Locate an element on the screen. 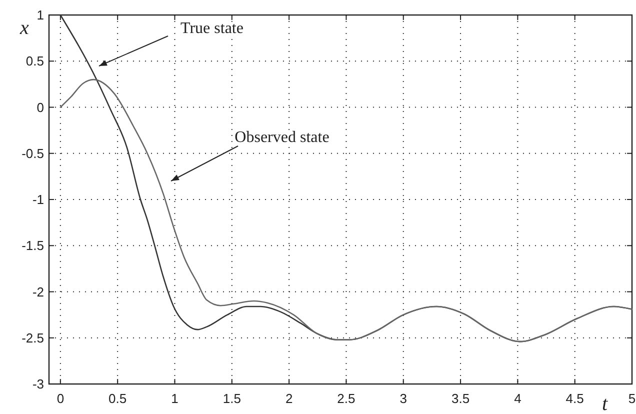 The width and height of the screenshot is (636, 414). y-tick-label: -3 is located at coordinates (38, 384).